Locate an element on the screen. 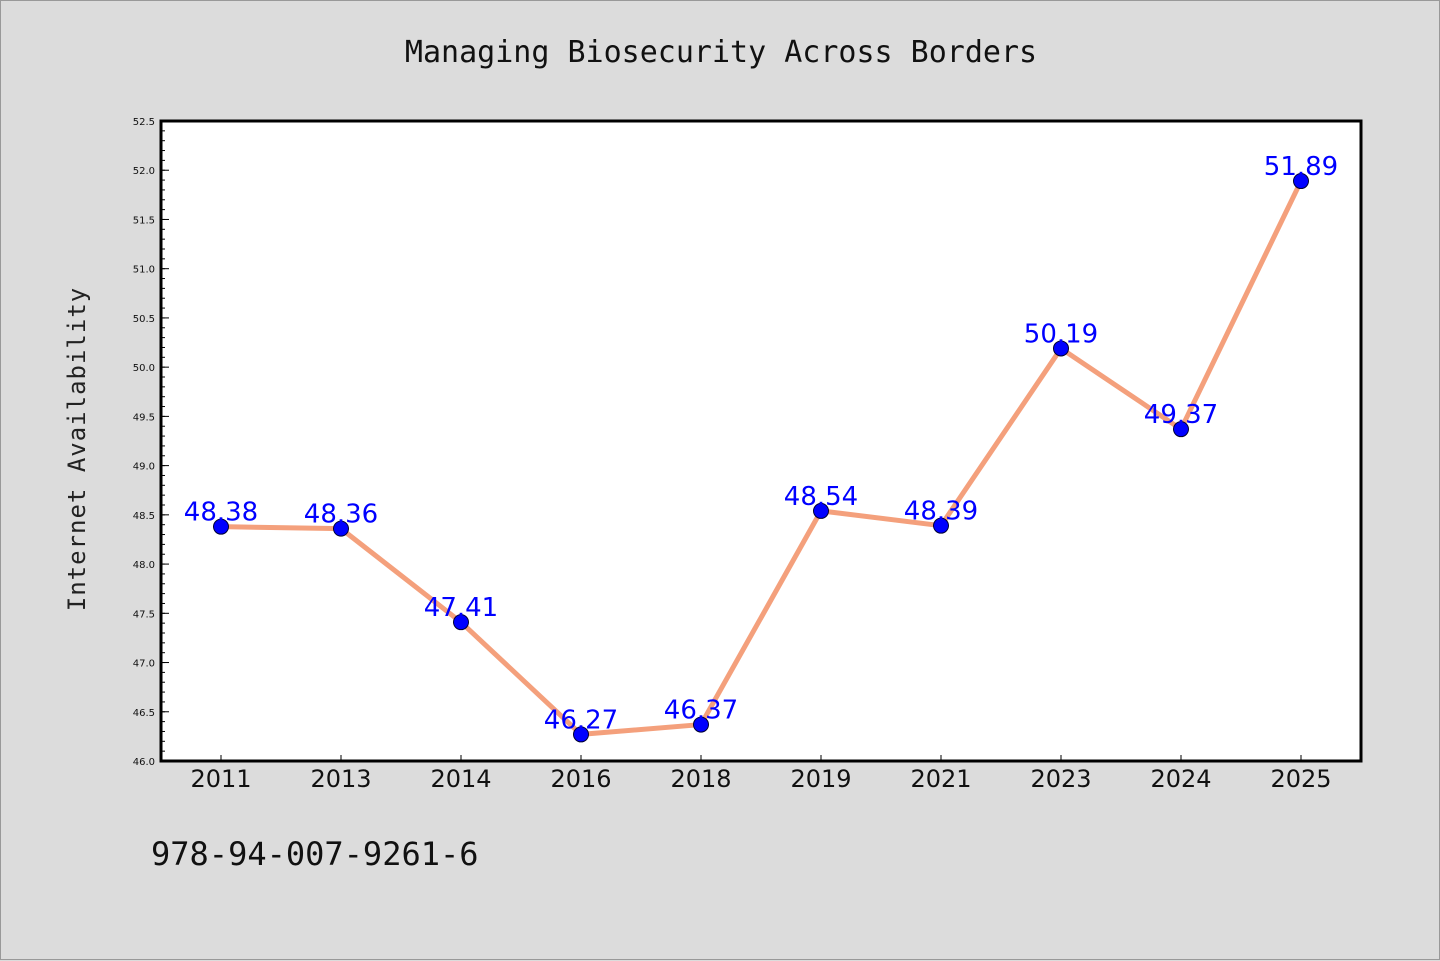 The image size is (1440, 961). data-label: 48.36 is located at coordinates (341, 515).